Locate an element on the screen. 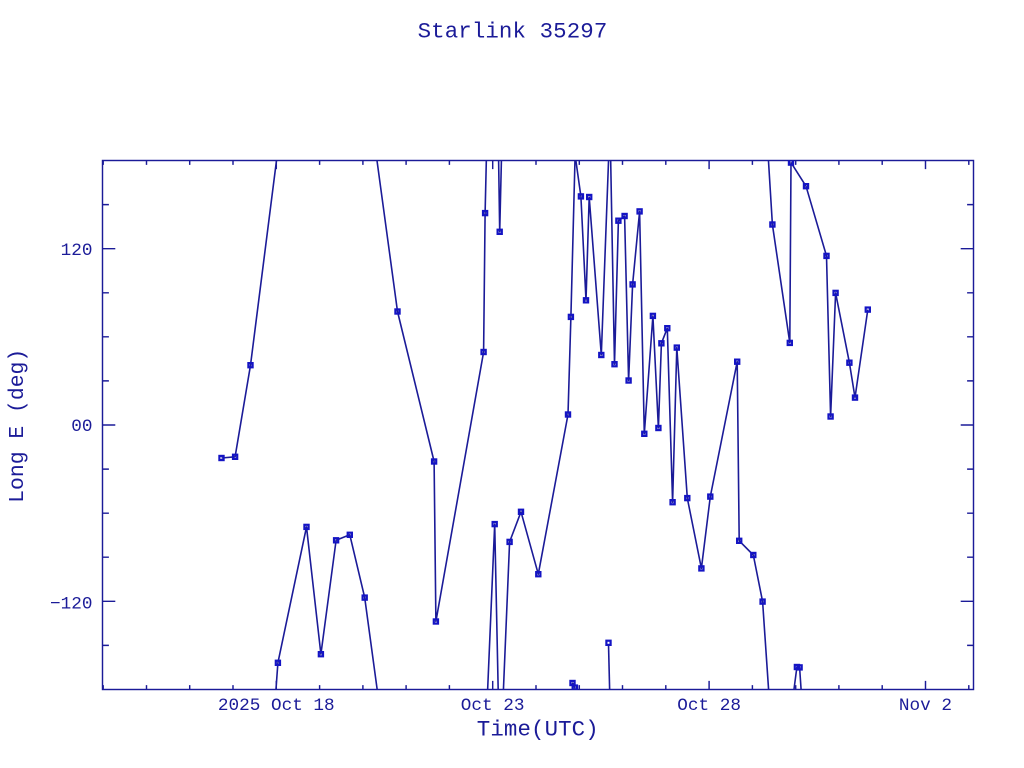  svg-text: Nov 2 is located at coordinates (925, 706).